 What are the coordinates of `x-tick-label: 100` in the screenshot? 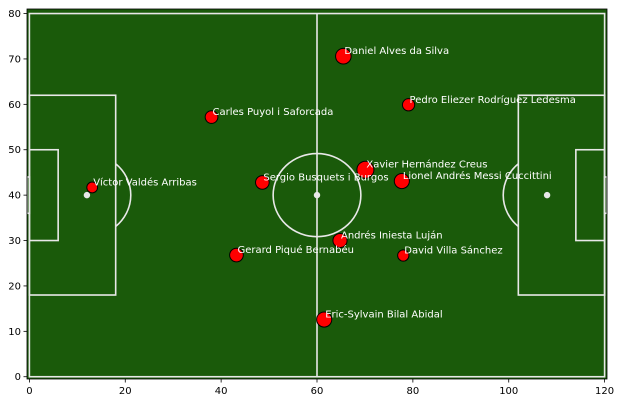 It's located at (508, 391).